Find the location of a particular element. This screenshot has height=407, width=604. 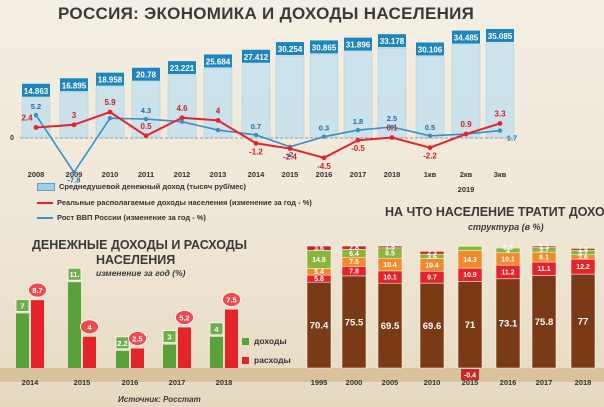

left-chart-caption: изменение за год (%) is located at coordinates (141, 273).